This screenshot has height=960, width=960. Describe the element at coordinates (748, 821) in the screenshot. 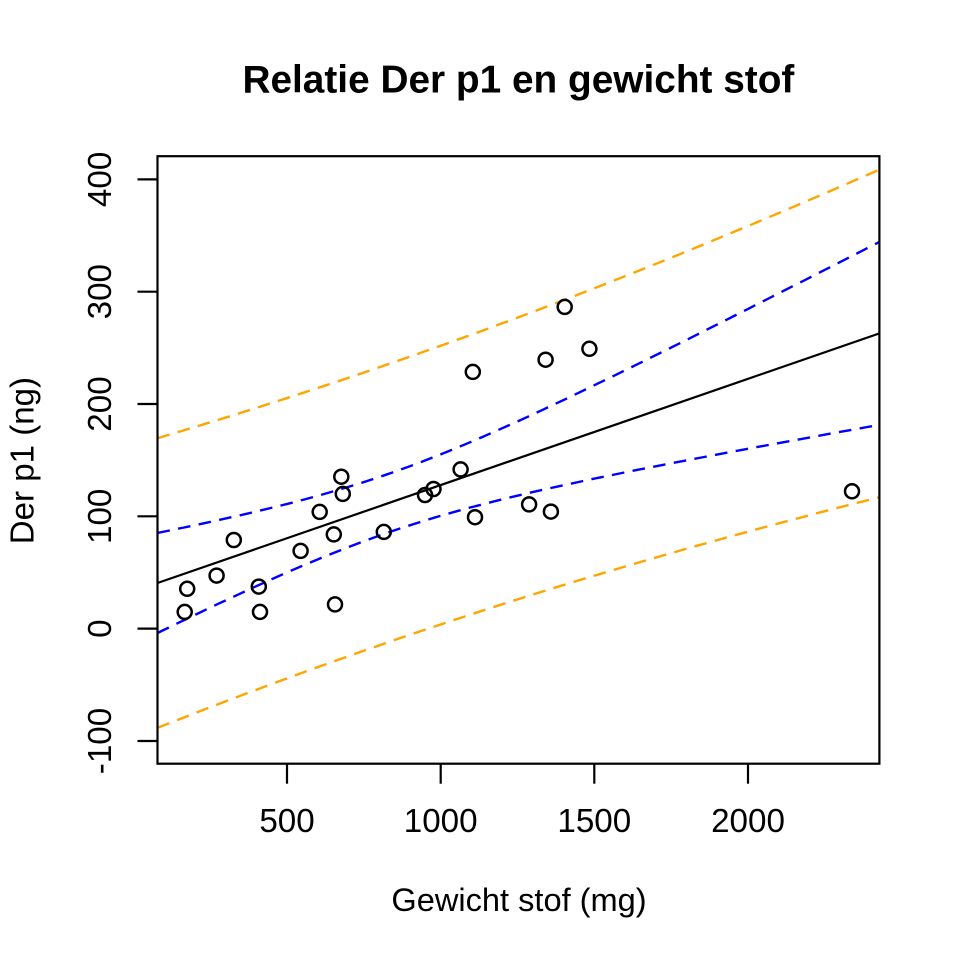

I see `svg-text: 2000` at that location.